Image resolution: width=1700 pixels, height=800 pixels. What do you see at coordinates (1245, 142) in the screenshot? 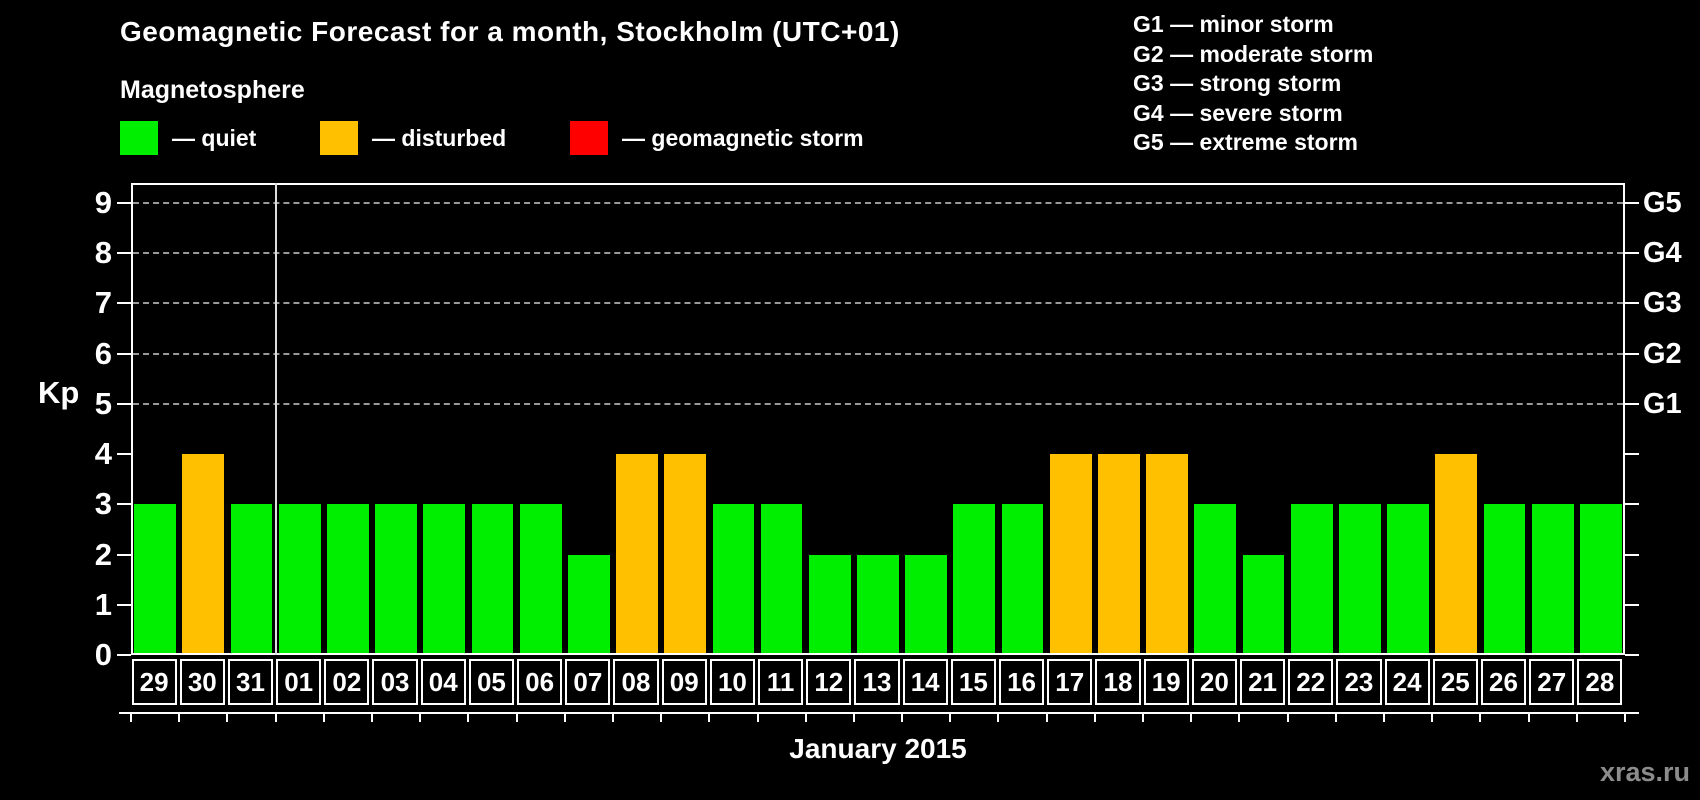
I see `storm-scale-g5: G5 — extreme storm` at bounding box center [1245, 142].